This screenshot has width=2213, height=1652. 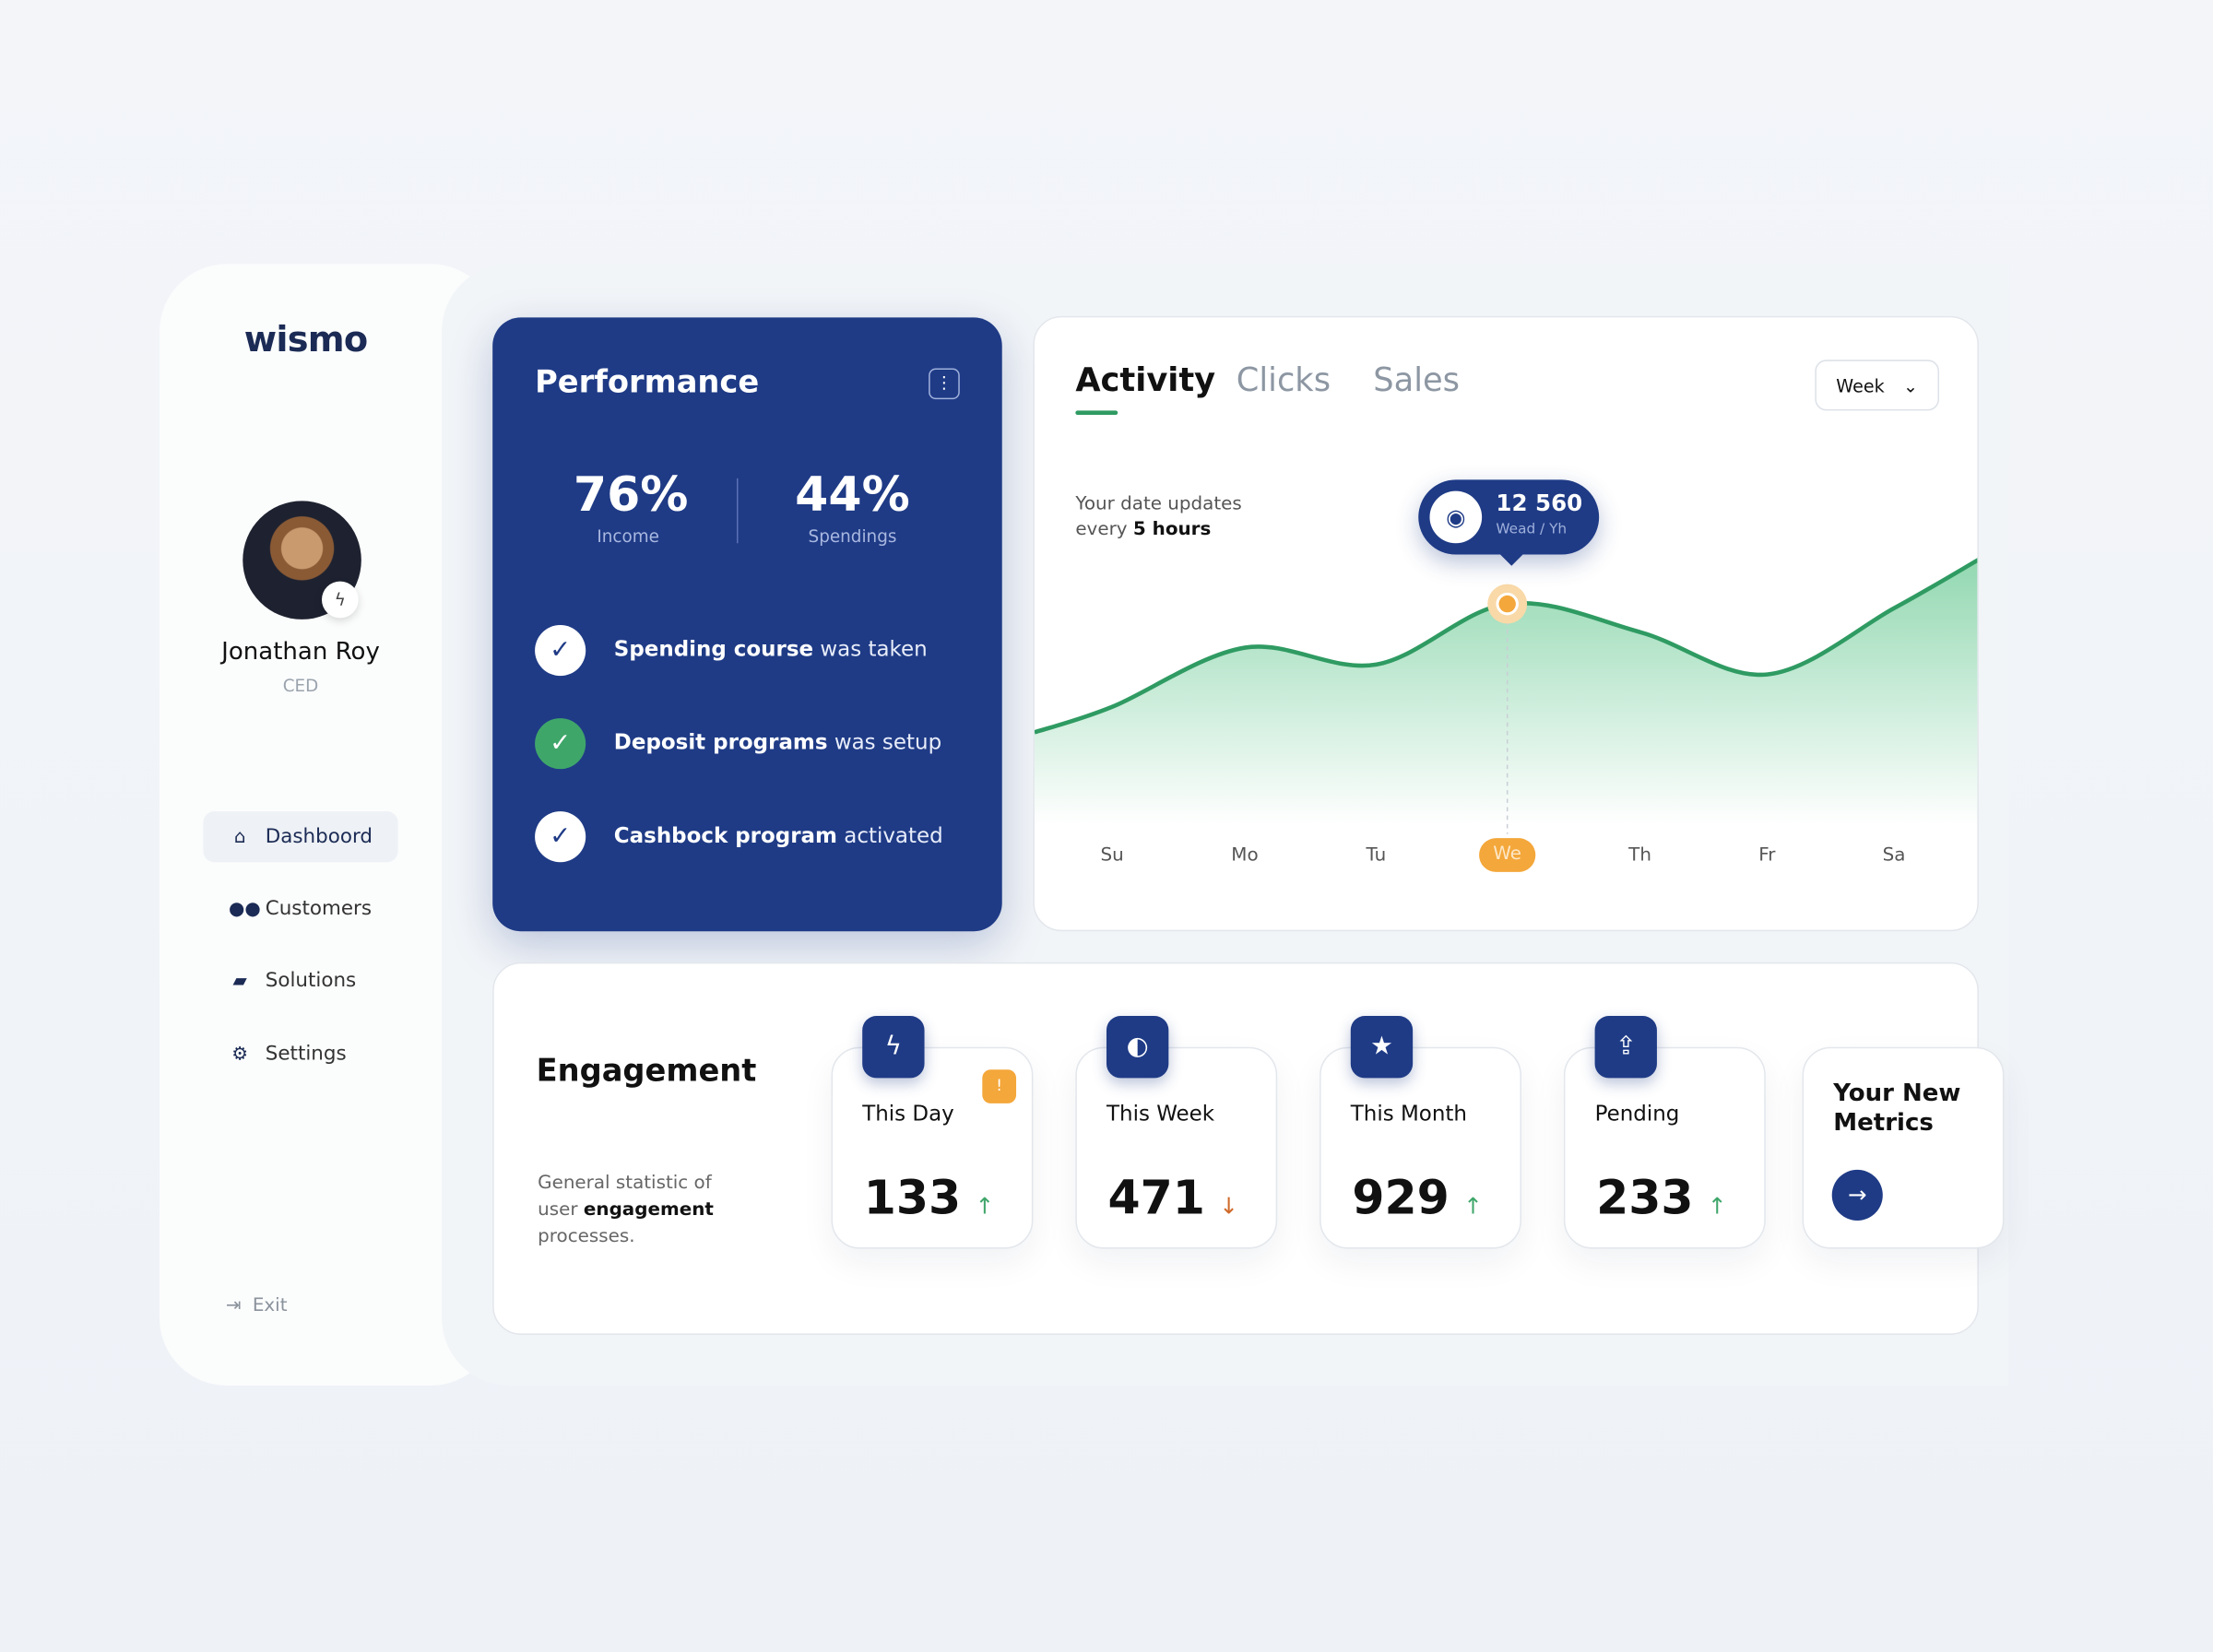 I want to click on check-item: Deposit programs was setup, so click(x=777, y=742).